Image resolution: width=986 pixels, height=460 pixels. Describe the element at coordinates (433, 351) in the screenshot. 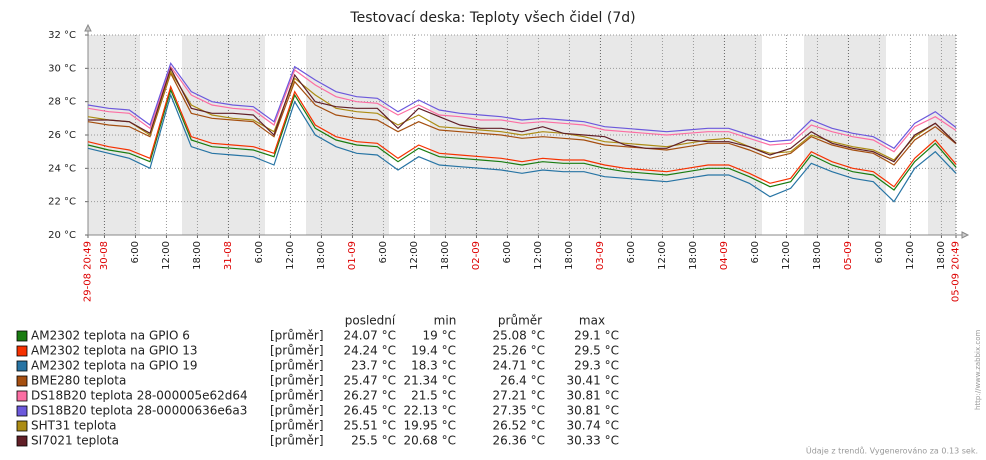

I see `legend-stat: 19.4 °C` at that location.